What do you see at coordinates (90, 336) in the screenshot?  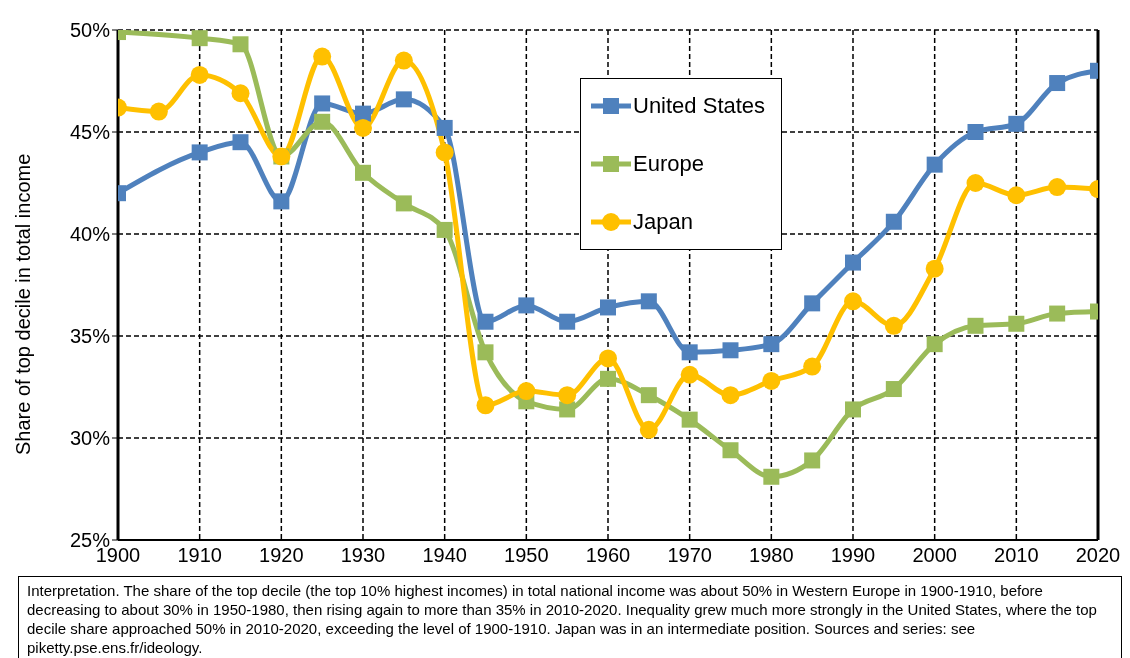 I see `y-tick-label: 35%` at bounding box center [90, 336].